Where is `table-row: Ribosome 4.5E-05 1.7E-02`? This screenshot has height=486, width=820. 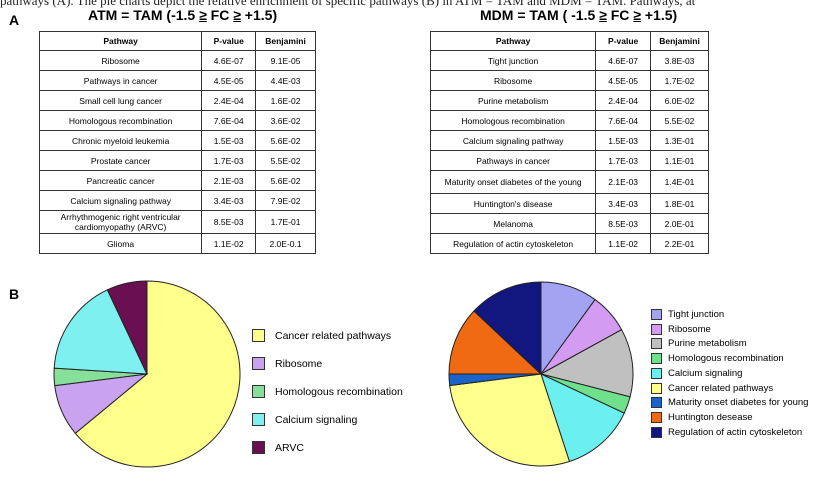 table-row: Ribosome 4.5E-05 1.7E-02 is located at coordinates (569, 80).